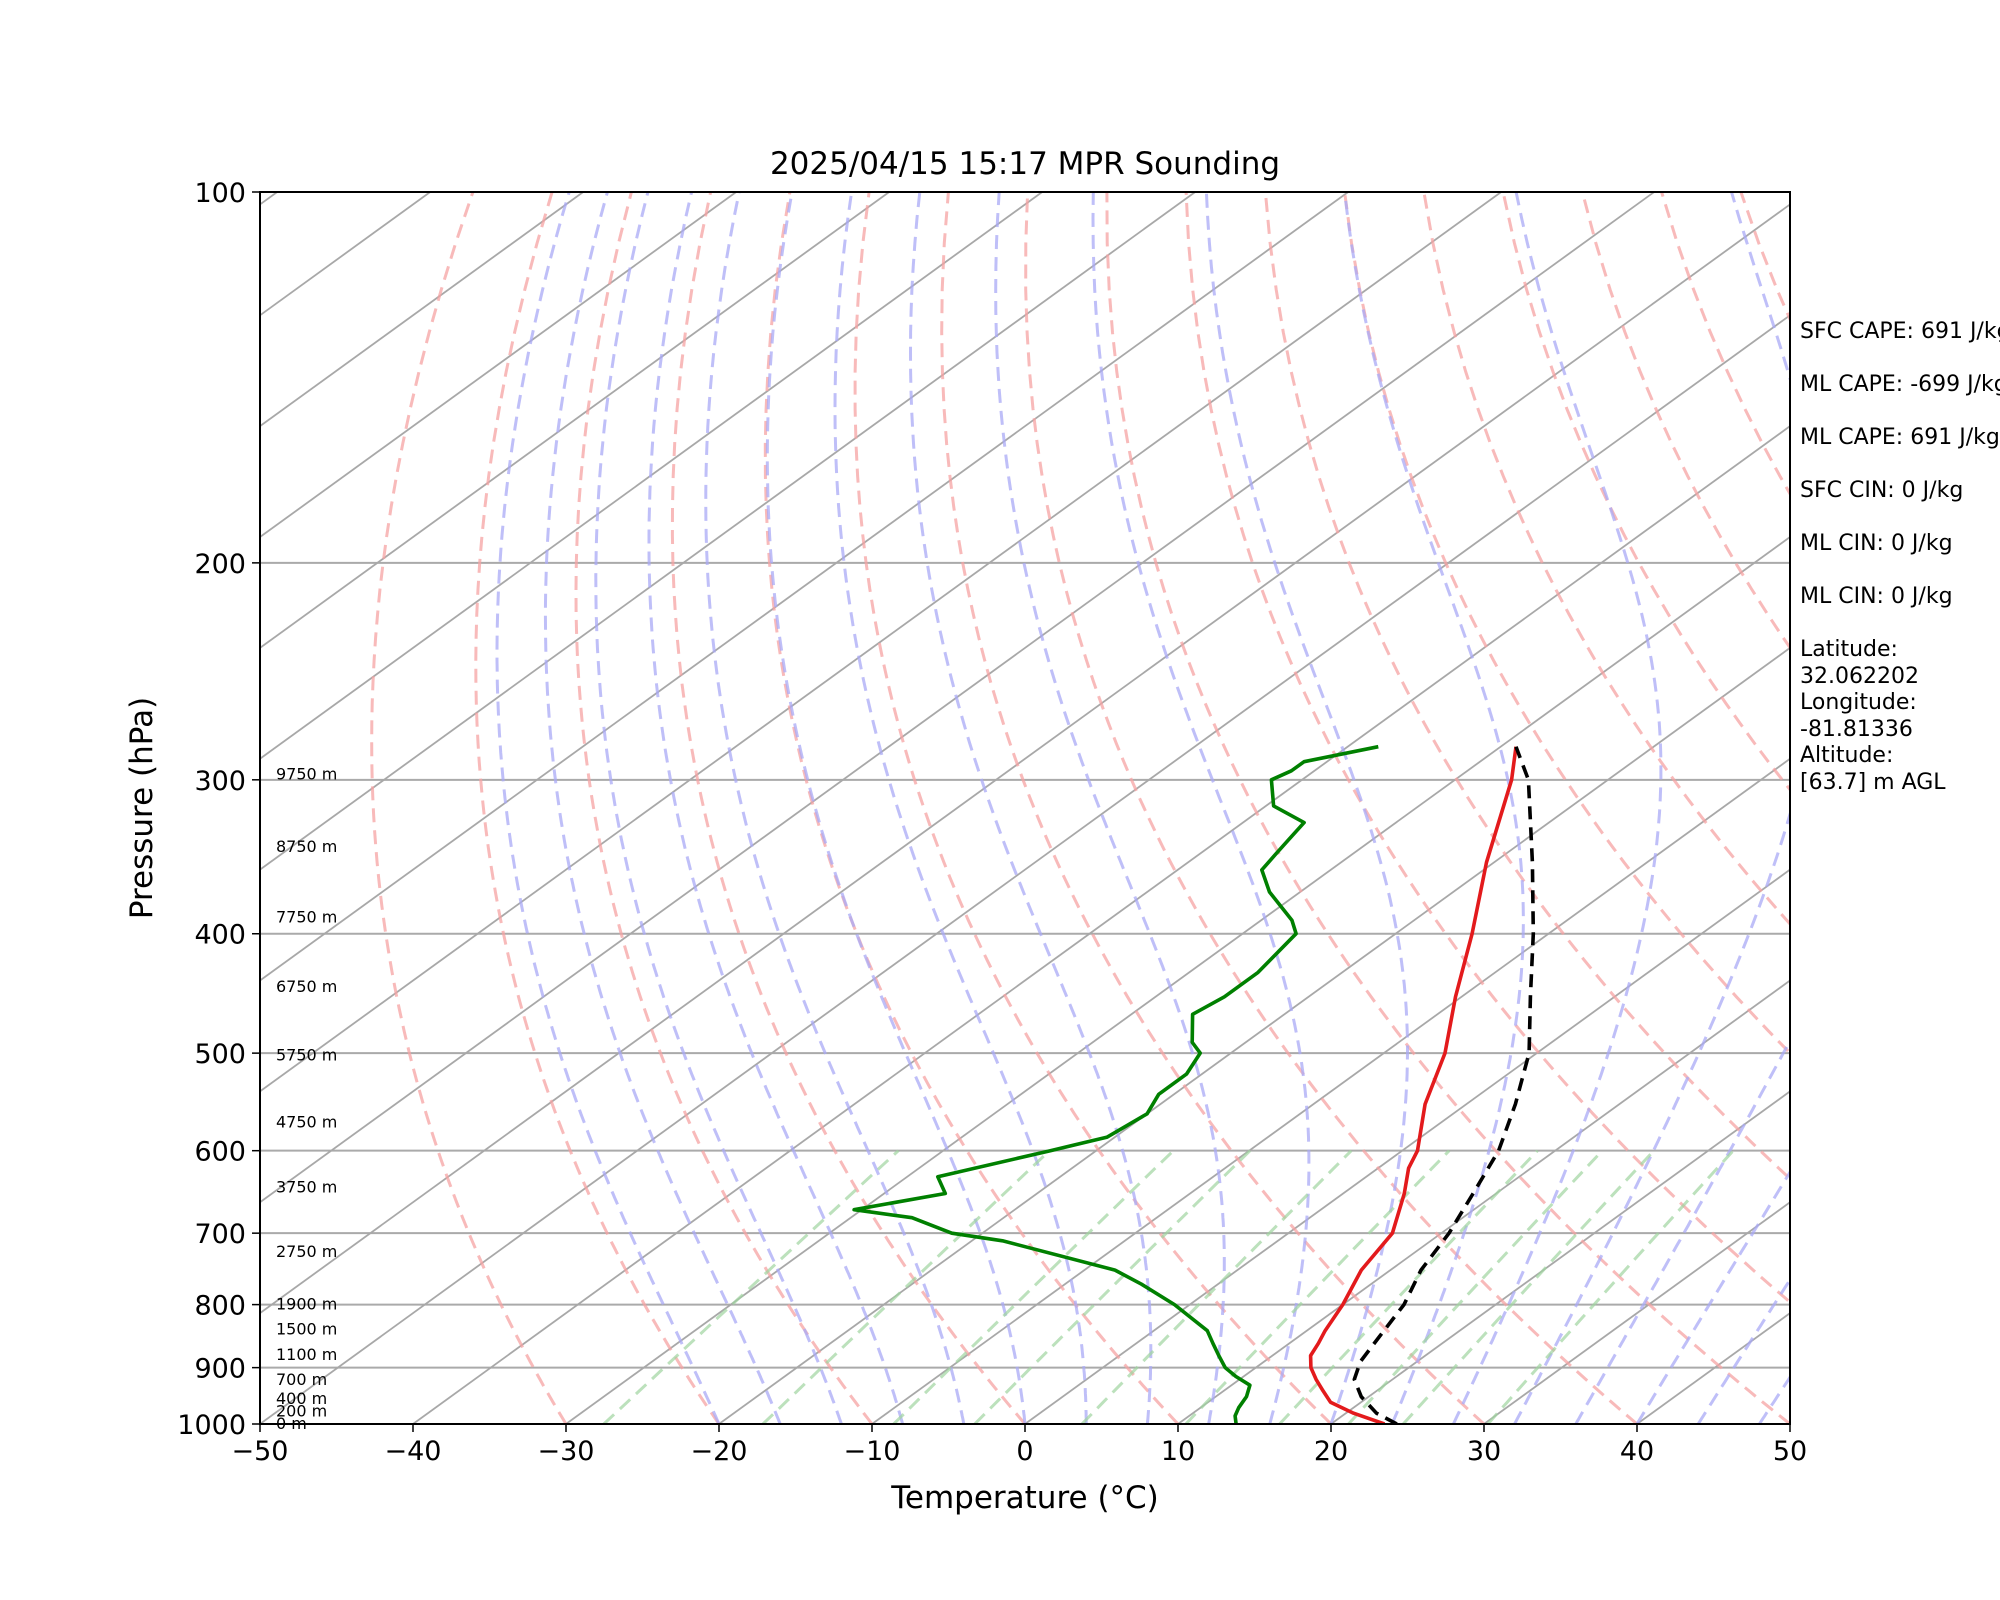 This screenshot has width=2000, height=1600. What do you see at coordinates (220, 935) in the screenshot?
I see `y-tick-label: 400` at bounding box center [220, 935].